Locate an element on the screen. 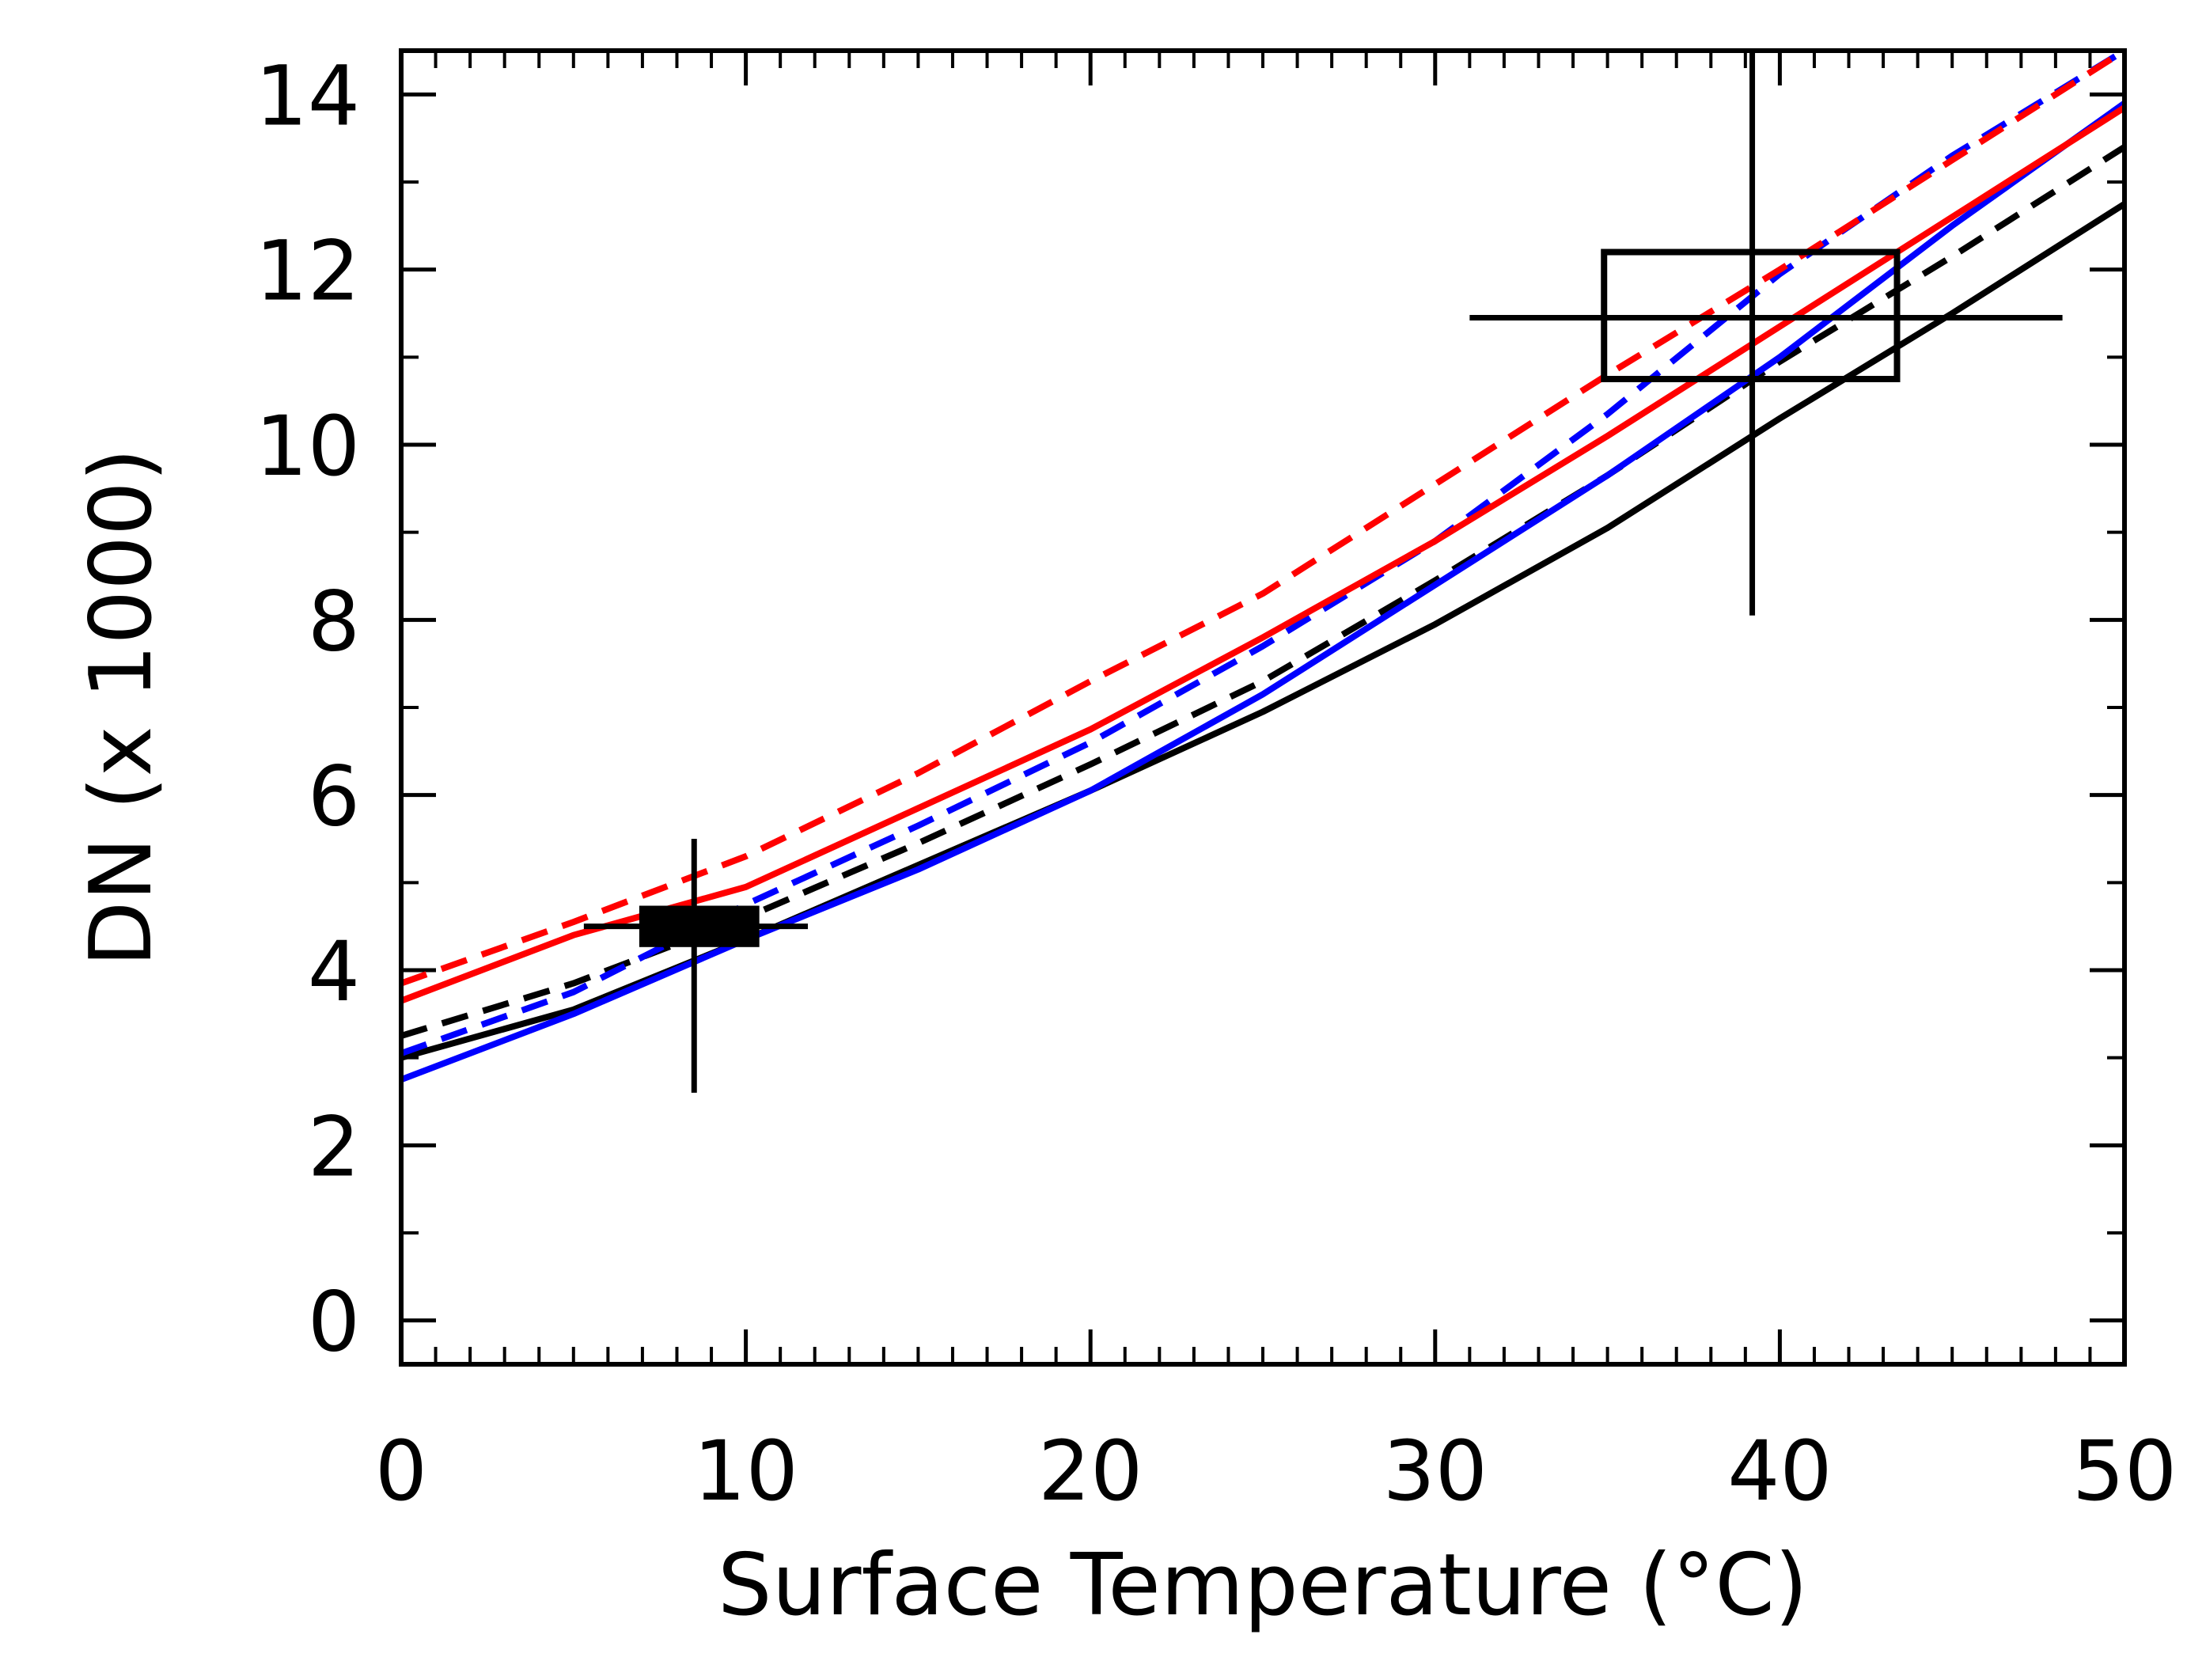 The width and height of the screenshot is (2206, 1680). x-tick-label: 50 is located at coordinates (2124, 1471).